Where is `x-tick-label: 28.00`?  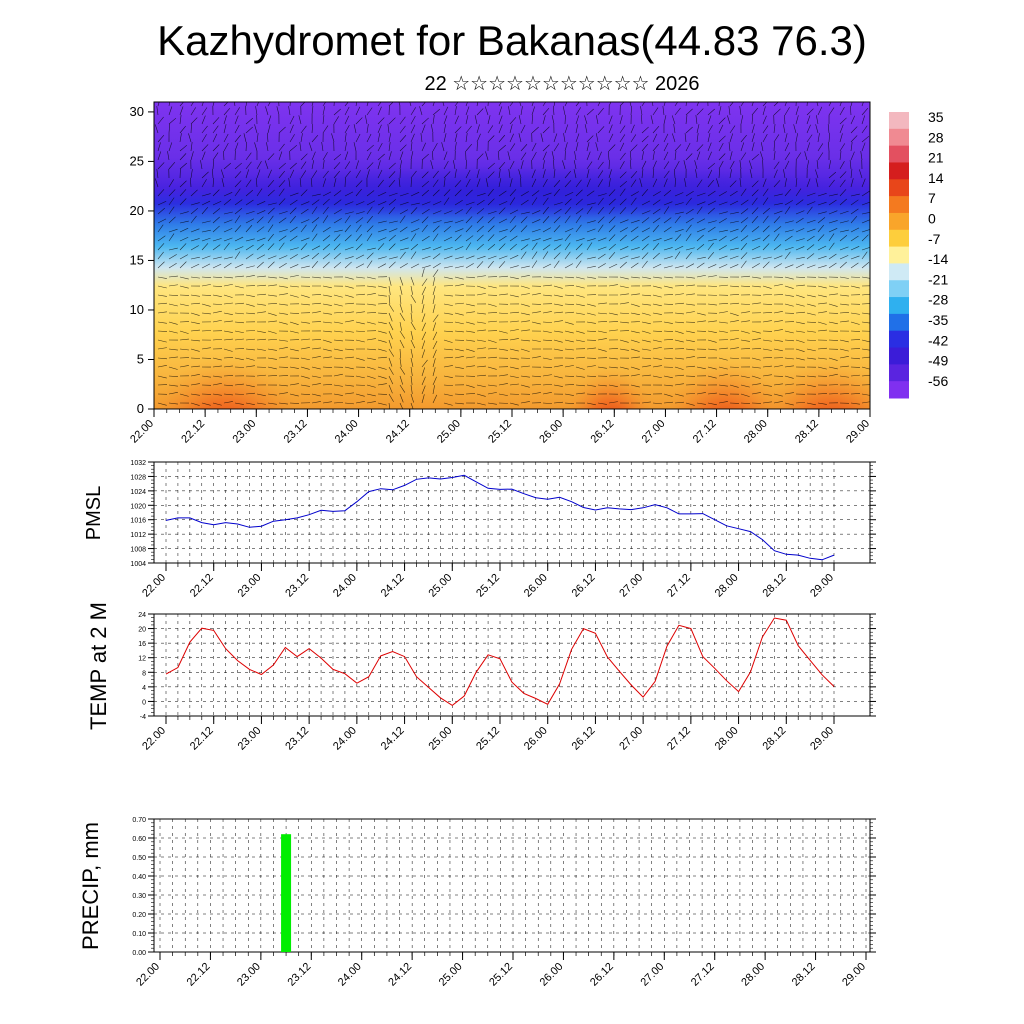 x-tick-label: 28.00 is located at coordinates (727, 586).